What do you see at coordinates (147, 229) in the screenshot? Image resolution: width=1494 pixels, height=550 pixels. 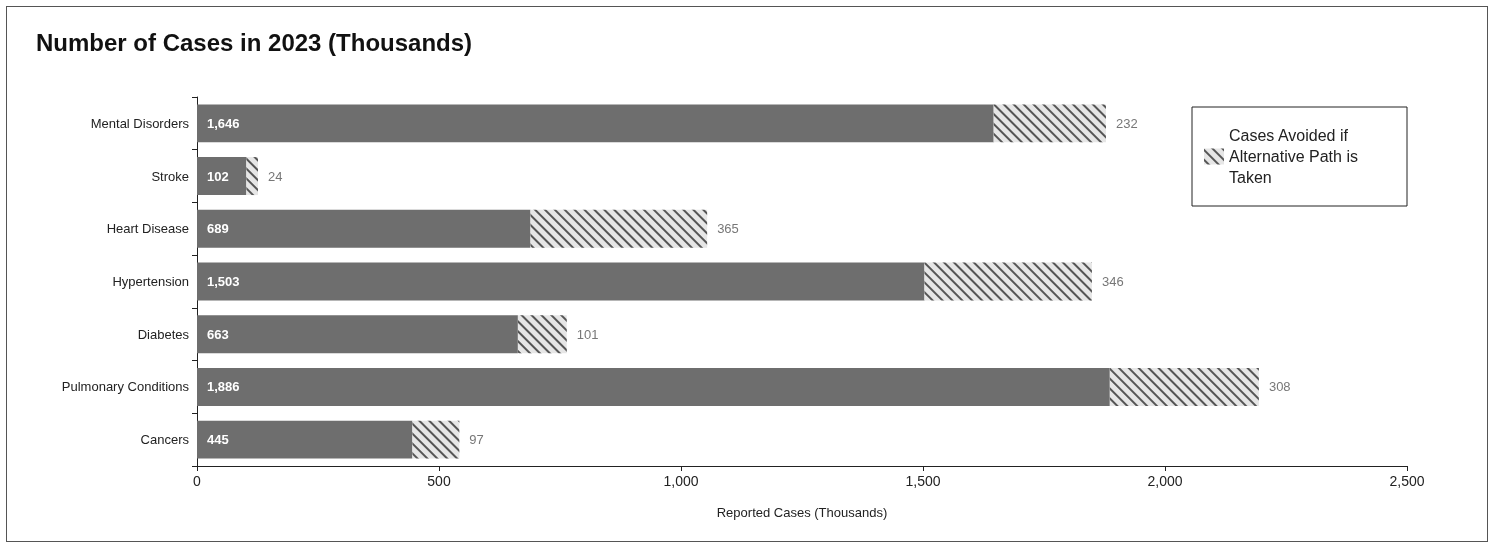 I see `y-tick-label: Heart Disease` at bounding box center [147, 229].